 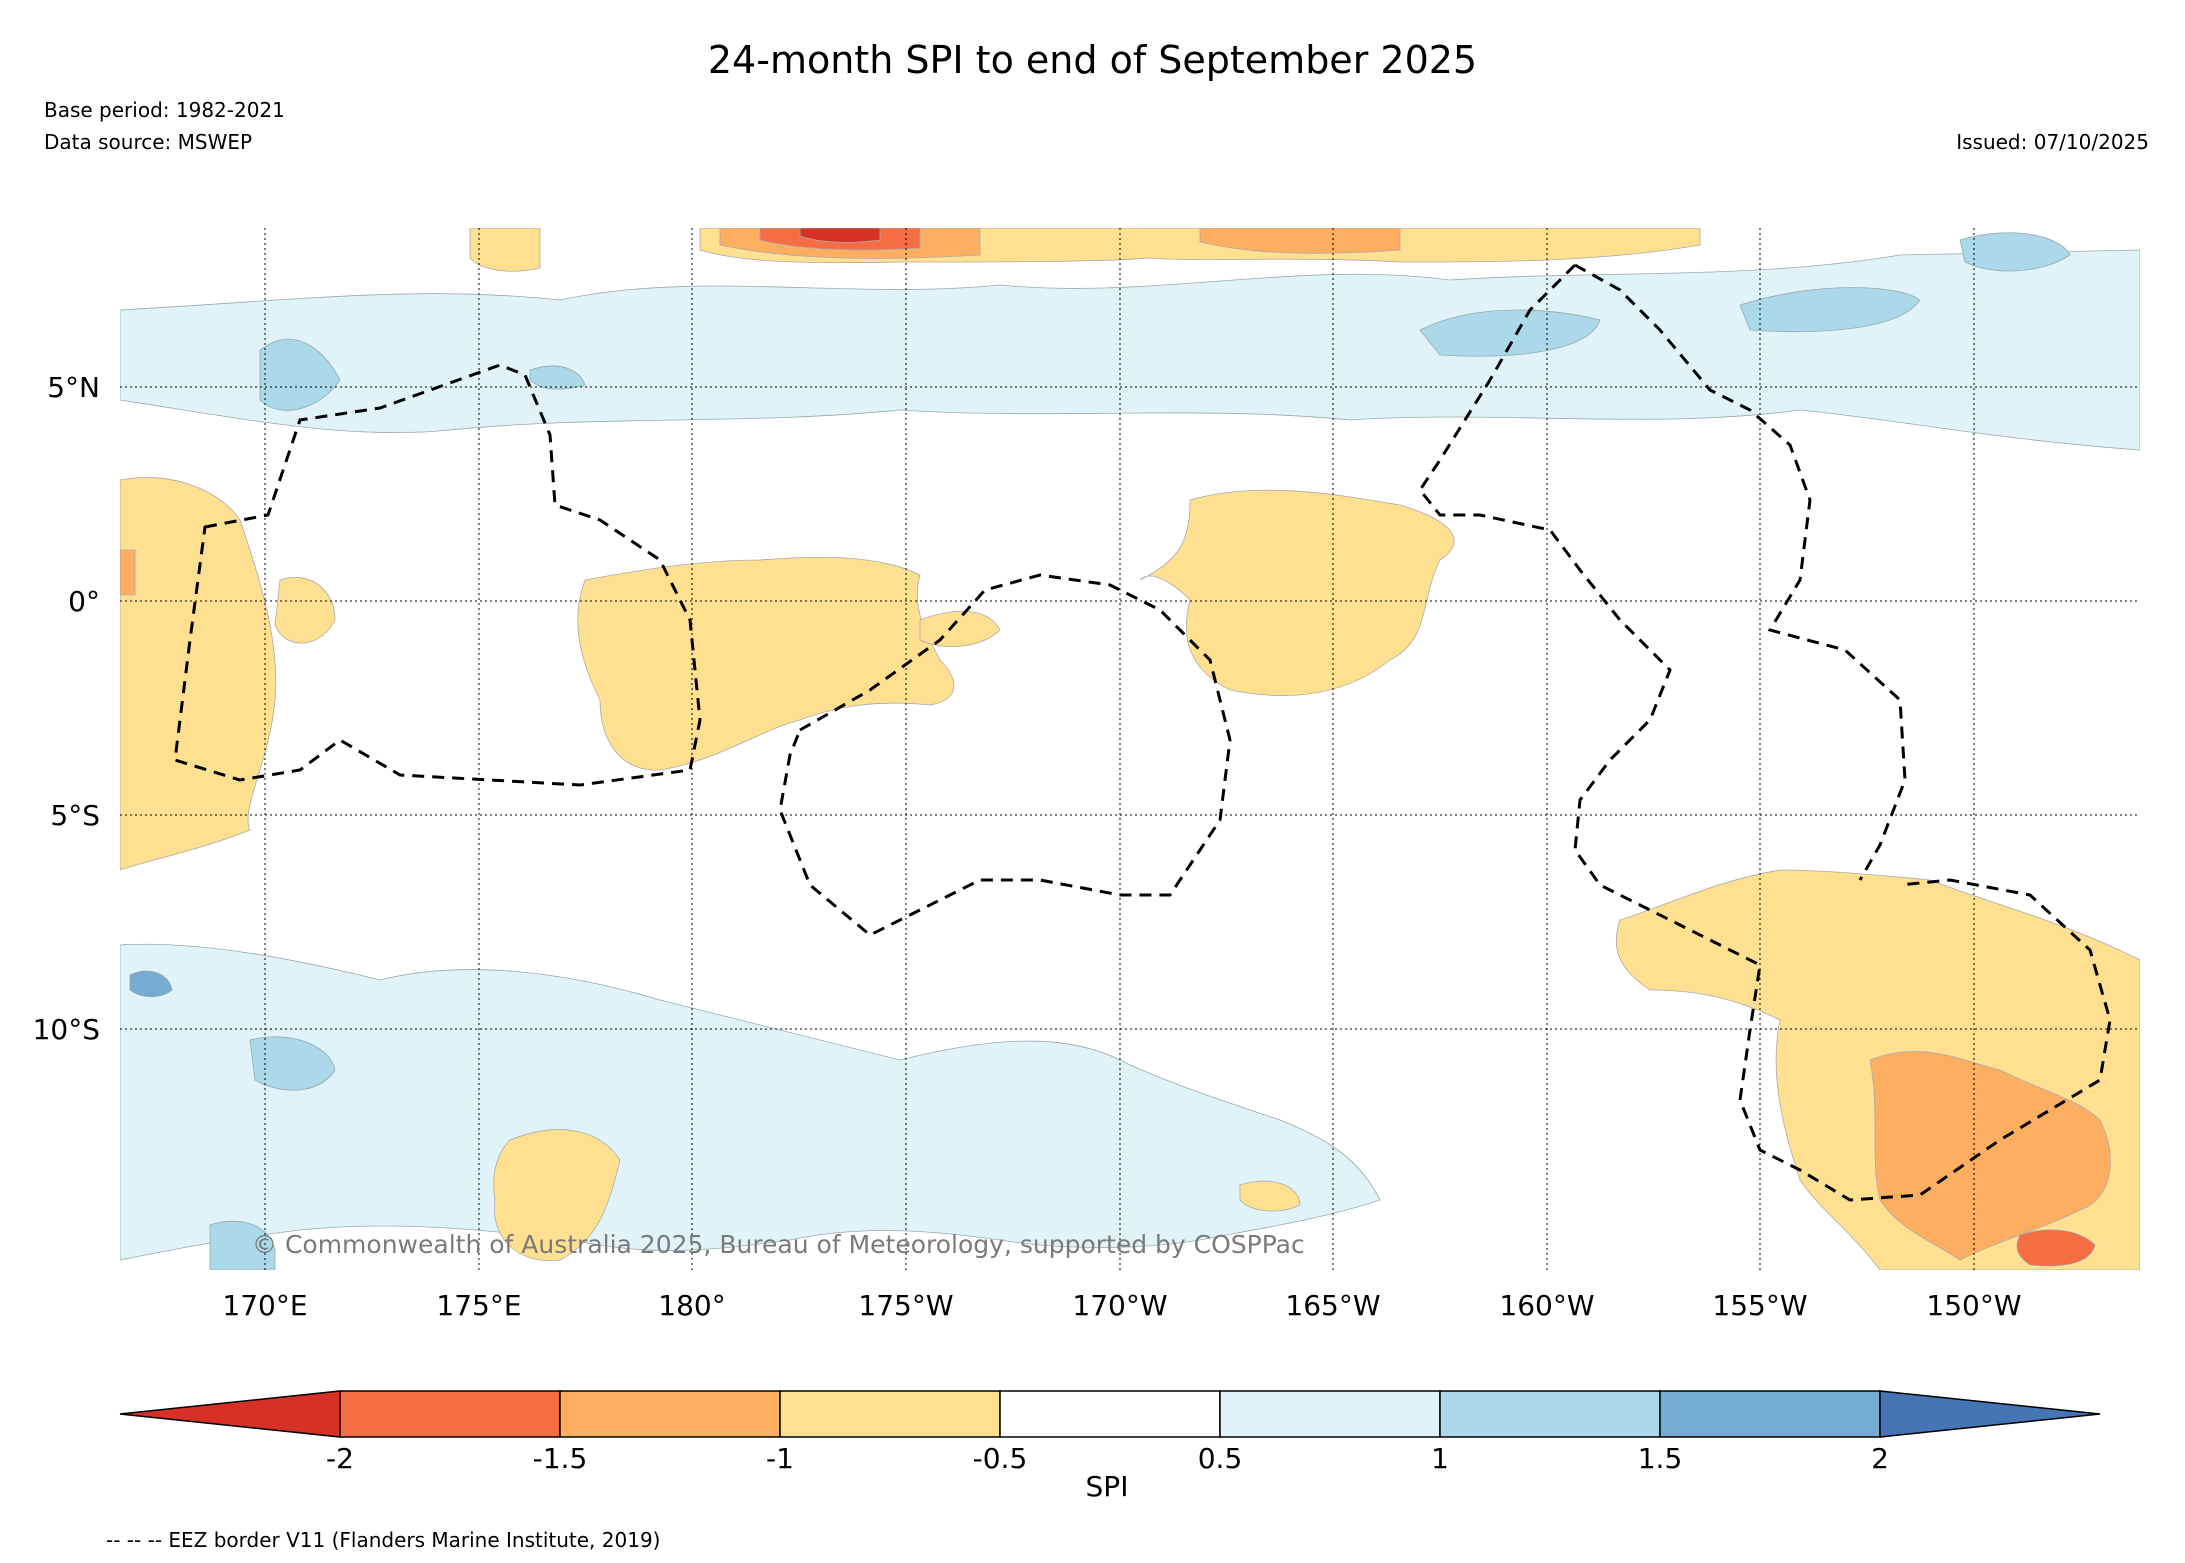 What do you see at coordinates (1107, 1458) in the screenshot?
I see `colorbar-ticks: -2 -1.5 -1 -0.5 0.5 1 1.5 2` at bounding box center [1107, 1458].